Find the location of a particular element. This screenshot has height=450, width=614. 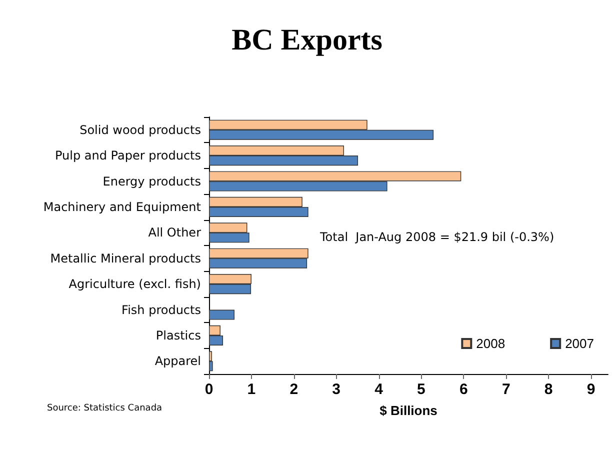

x-tick-label: 6 is located at coordinates (464, 389).